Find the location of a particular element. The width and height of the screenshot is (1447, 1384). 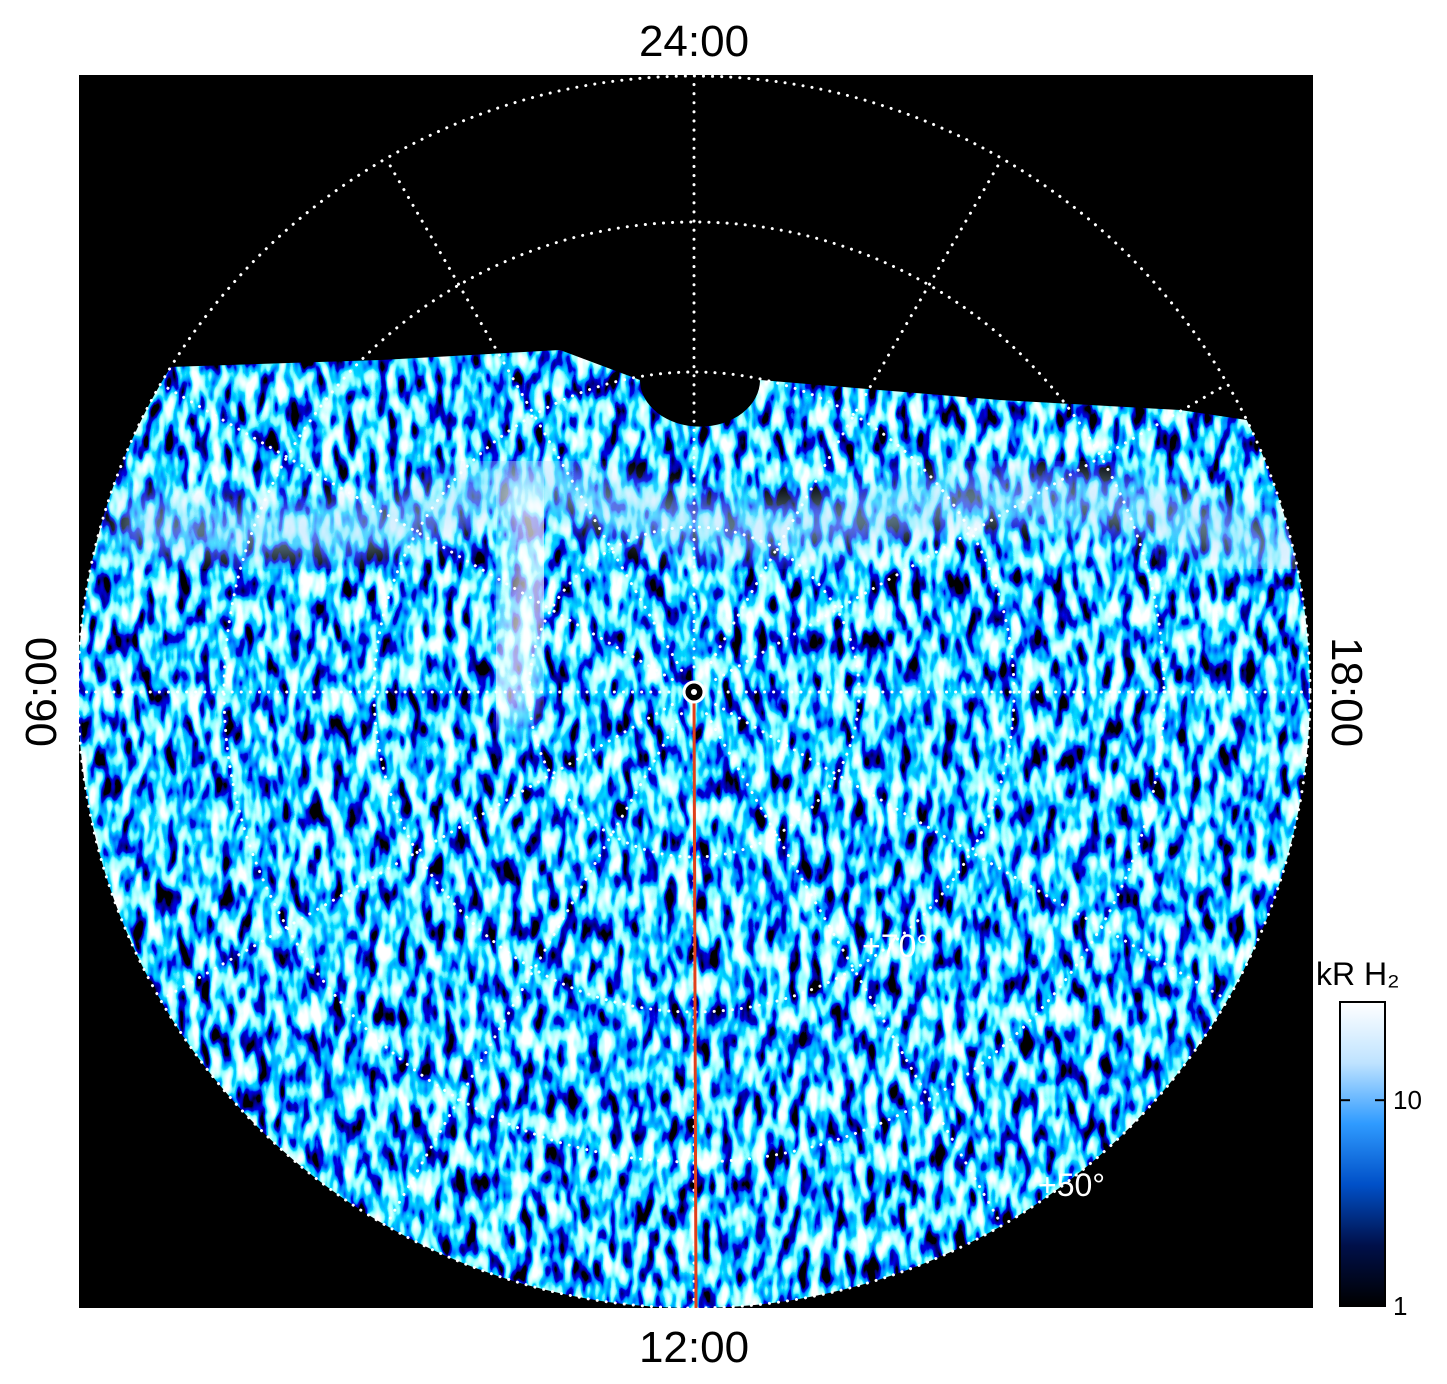

colorbar-title: kR H₂ is located at coordinates (1358, 974).